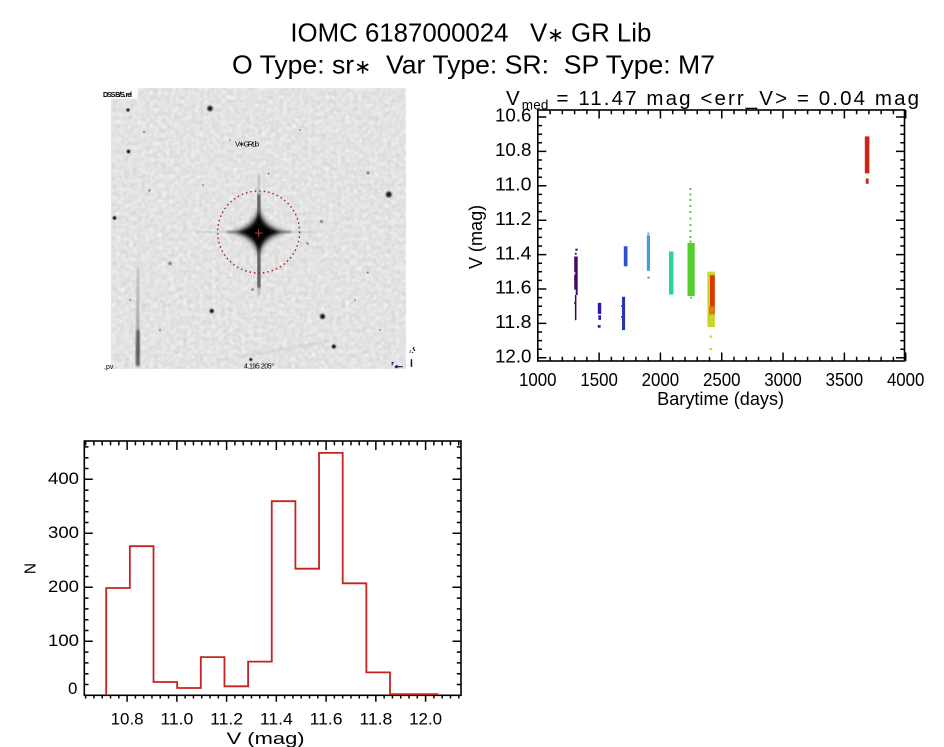 The height and width of the screenshot is (747, 944). Describe the element at coordinates (259, 367) in the screenshot. I see `svg-text: 4.195 205°` at that location.